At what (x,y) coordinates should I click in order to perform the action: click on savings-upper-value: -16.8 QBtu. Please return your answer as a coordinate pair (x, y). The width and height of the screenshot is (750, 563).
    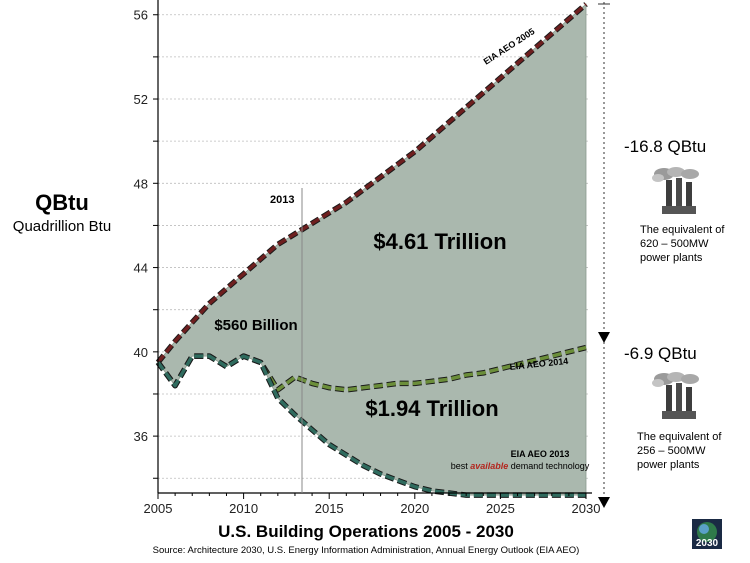
    Looking at the image, I should click on (665, 146).